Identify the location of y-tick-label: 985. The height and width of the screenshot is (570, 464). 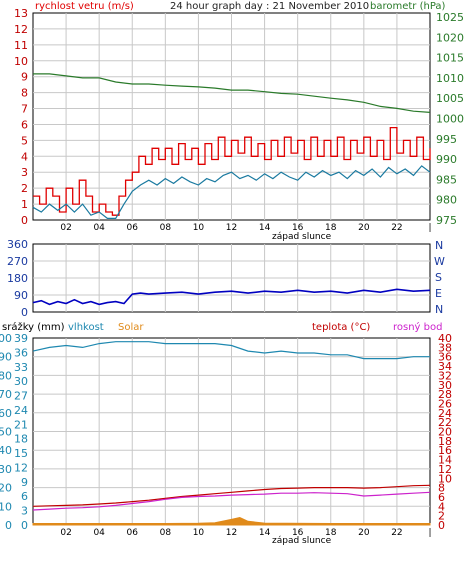
(446, 179).